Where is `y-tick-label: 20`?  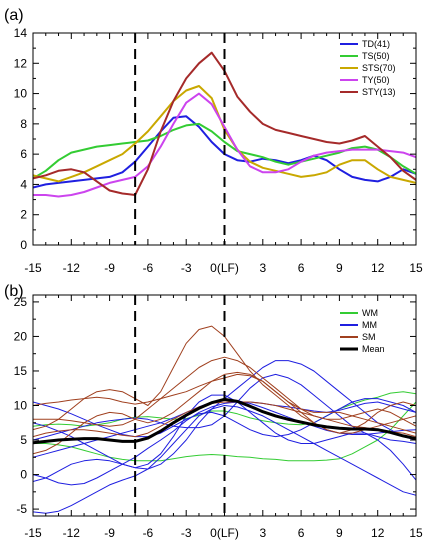
y-tick-label: 20 is located at coordinates (21, 336).